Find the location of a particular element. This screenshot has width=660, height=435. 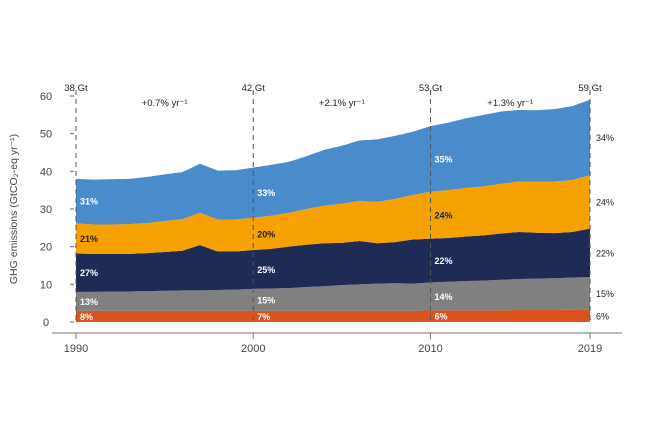

pct-label-3-1: 20% is located at coordinates (266, 234).